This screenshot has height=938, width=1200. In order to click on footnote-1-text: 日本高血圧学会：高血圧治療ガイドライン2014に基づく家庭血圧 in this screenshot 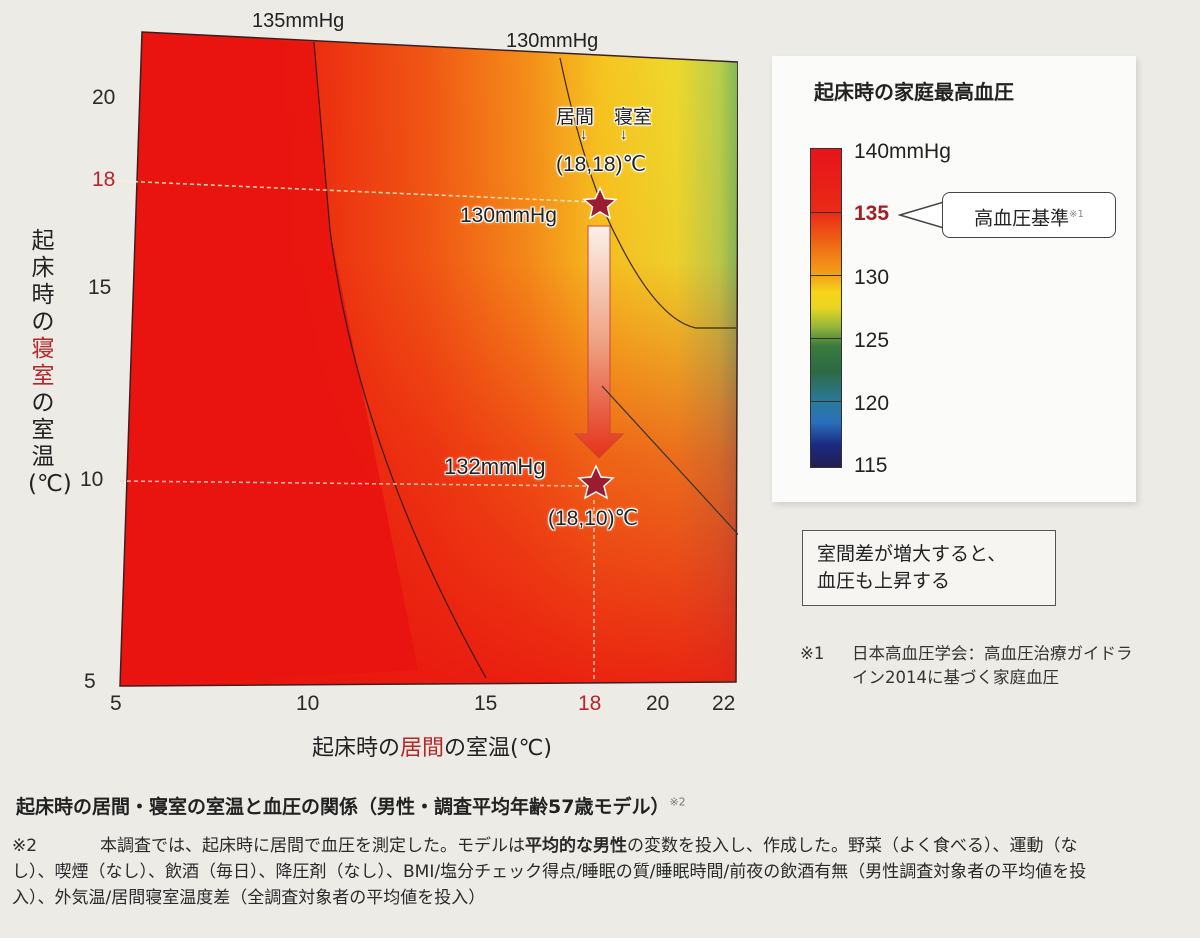, I will do `click(992, 665)`.